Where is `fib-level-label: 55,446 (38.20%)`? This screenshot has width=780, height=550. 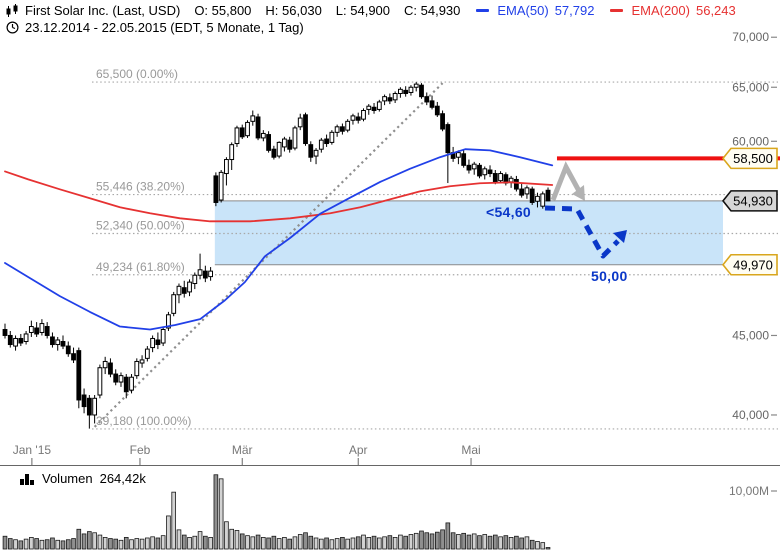
fib-level-label: 55,446 (38.20%) is located at coordinates (140, 187).